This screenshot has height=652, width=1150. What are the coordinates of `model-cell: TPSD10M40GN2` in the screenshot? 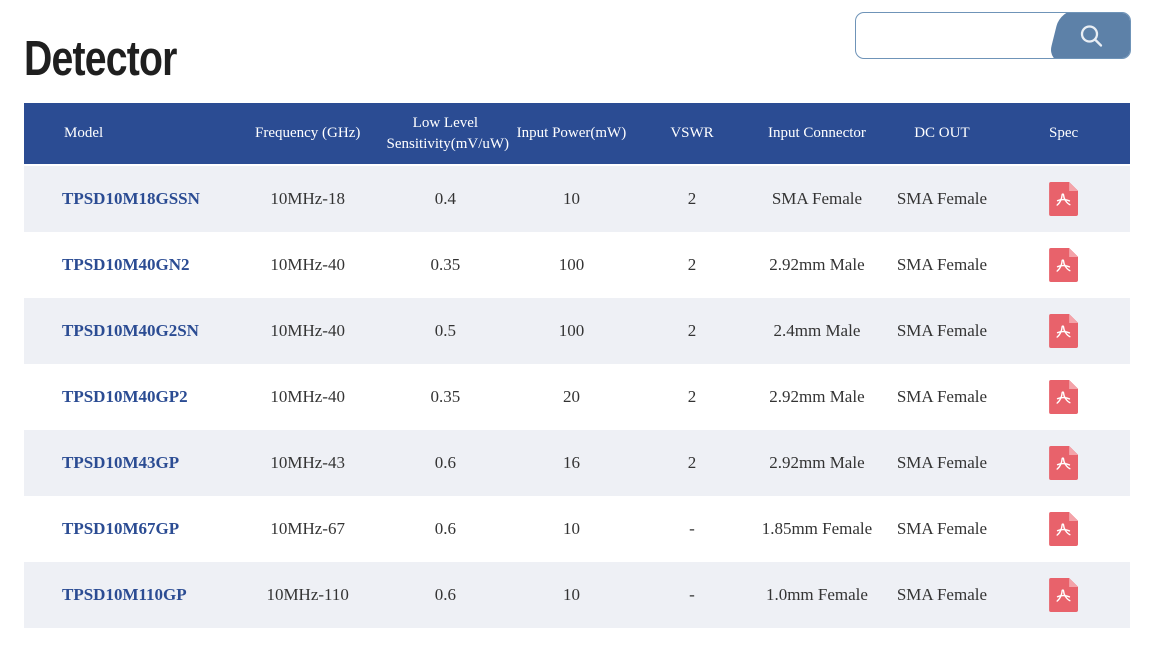 It's located at (127, 265).